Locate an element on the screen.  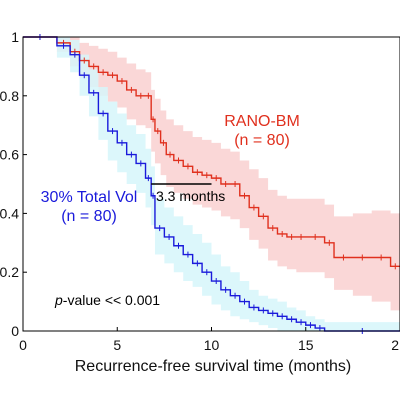
p-value-rest: -value << 0.001 is located at coordinates (112, 300).